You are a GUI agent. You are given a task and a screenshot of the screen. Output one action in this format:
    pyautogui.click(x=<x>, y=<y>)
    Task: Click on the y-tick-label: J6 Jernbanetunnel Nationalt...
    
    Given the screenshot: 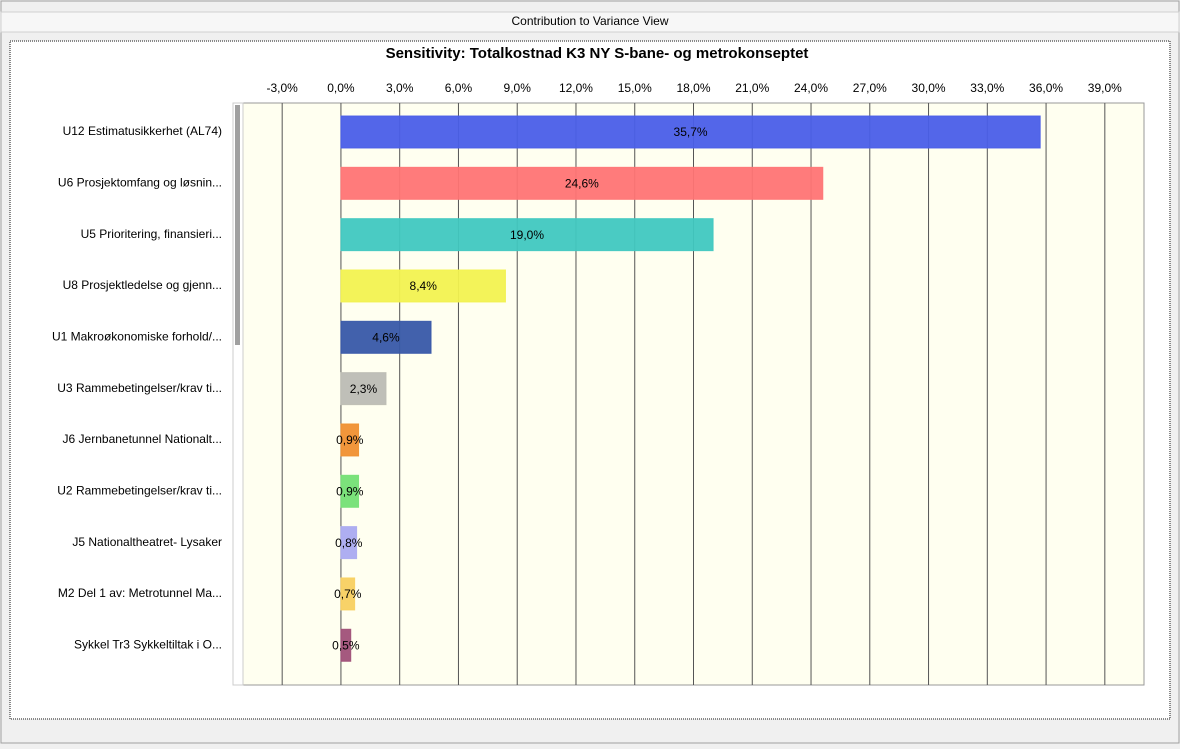 What is the action you would take?
    pyautogui.click(x=142, y=439)
    